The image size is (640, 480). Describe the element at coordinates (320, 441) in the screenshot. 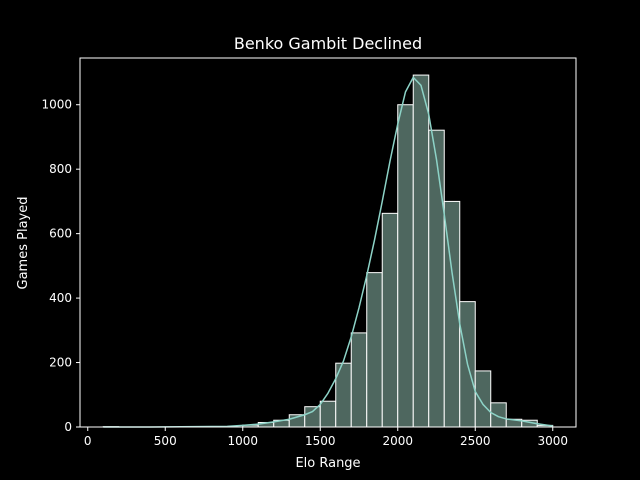

I see `x-tick-label: 1500` at that location.